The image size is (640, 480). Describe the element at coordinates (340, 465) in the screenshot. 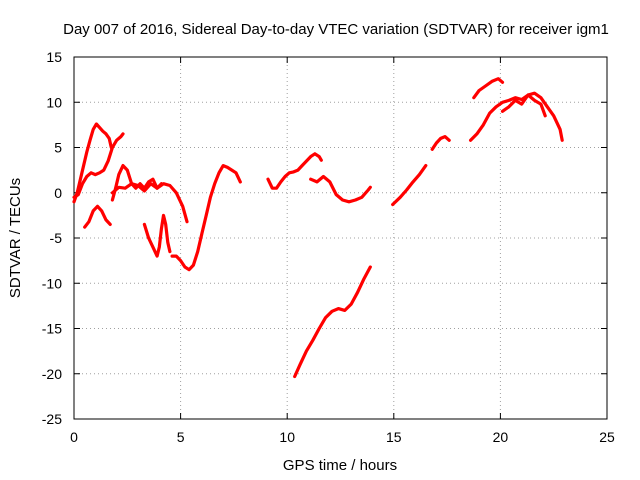

I see `x-axis-label: GPS time / hours` at that location.